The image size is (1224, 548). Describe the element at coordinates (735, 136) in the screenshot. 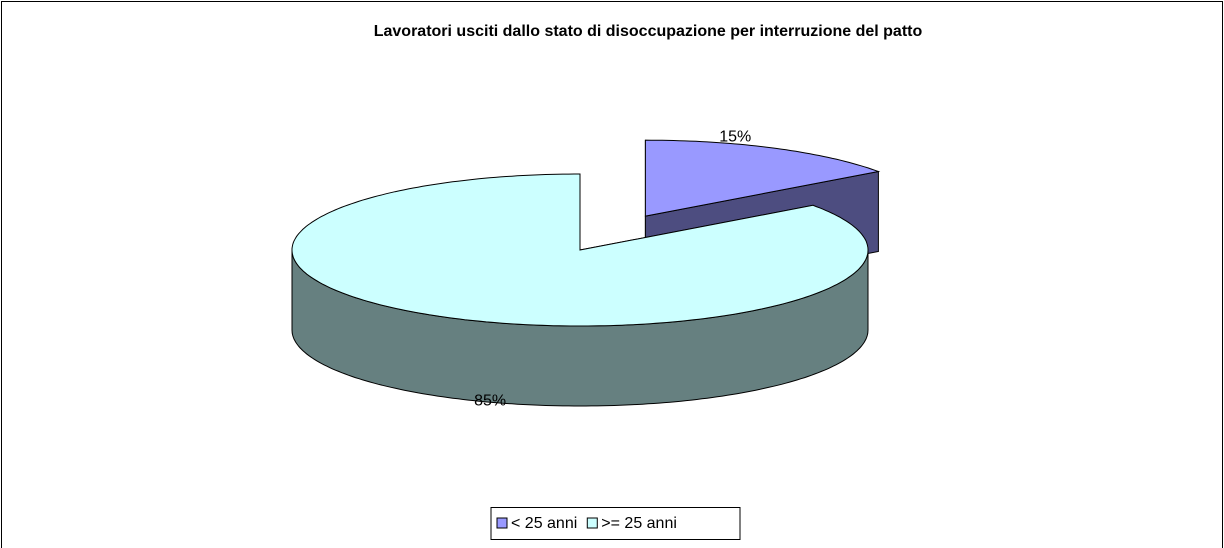

I see `data-label: 15%` at that location.